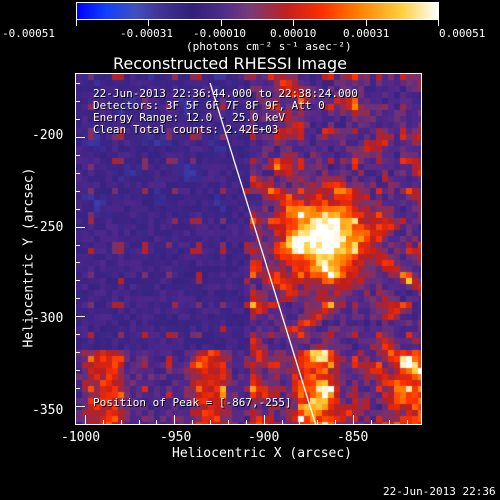  Describe the element at coordinates (48, 318) in the screenshot. I see `y-tick-label: -300` at that location.